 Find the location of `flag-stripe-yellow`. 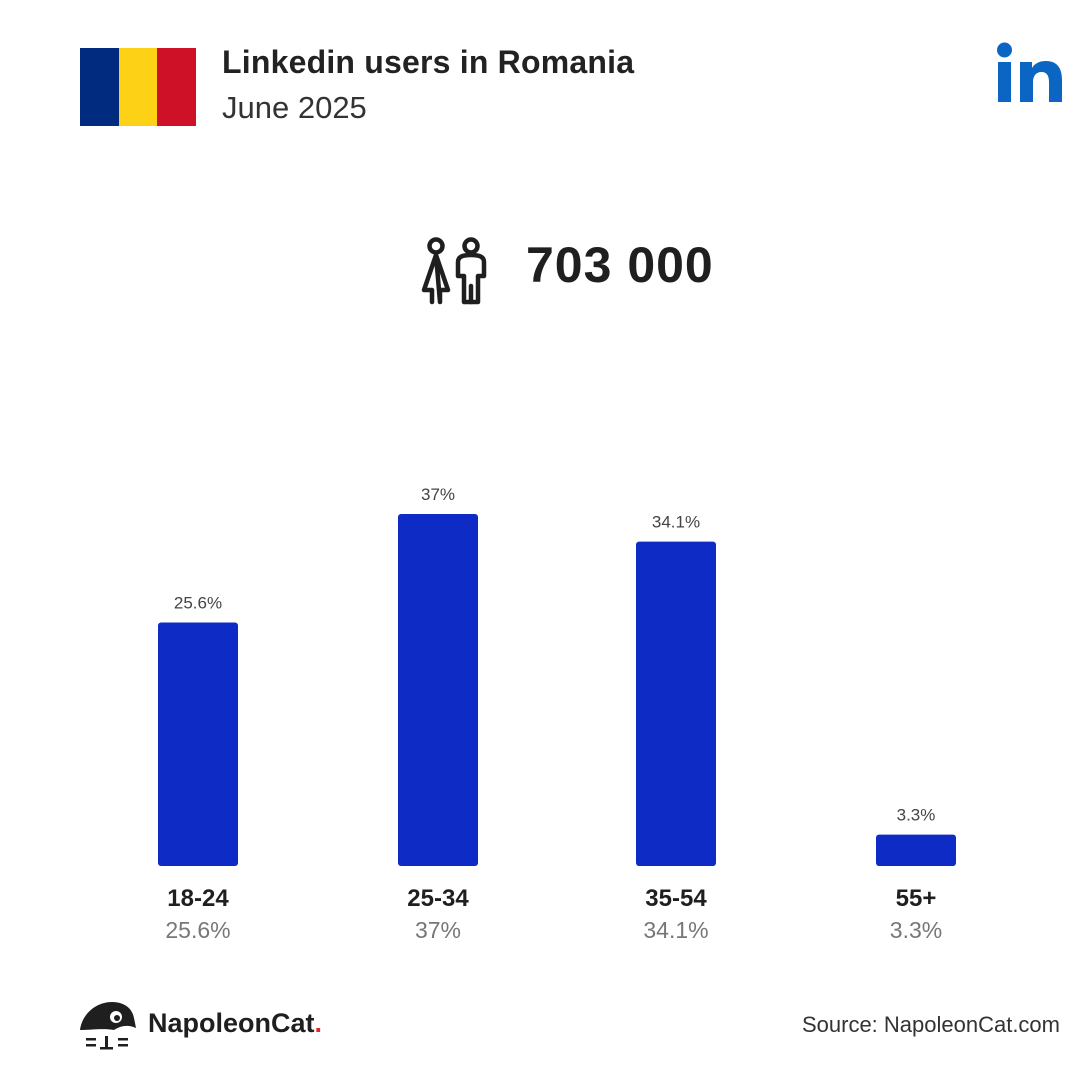

flag-stripe-yellow is located at coordinates (138, 87).